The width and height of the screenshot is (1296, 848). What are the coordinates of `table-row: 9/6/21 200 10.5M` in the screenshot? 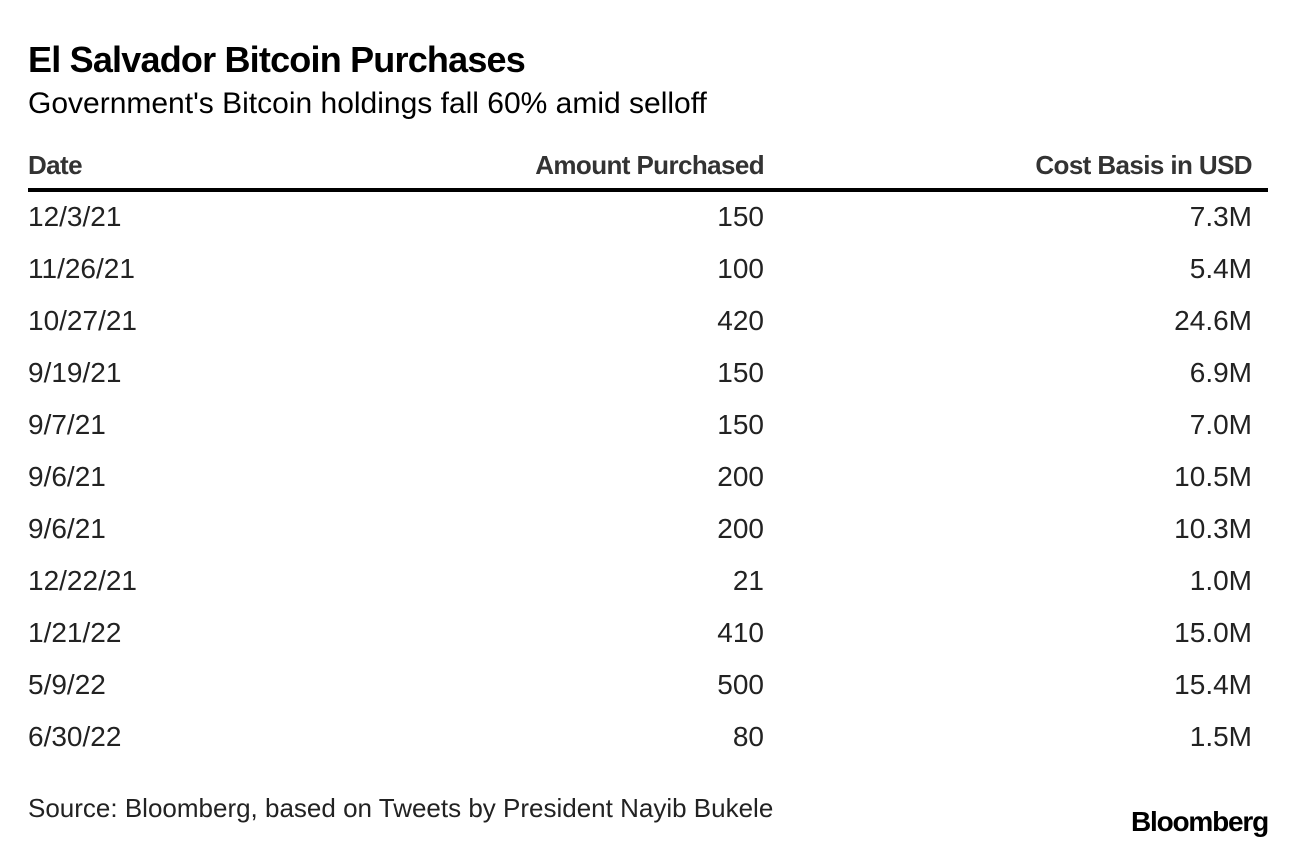 It's located at (648, 478).